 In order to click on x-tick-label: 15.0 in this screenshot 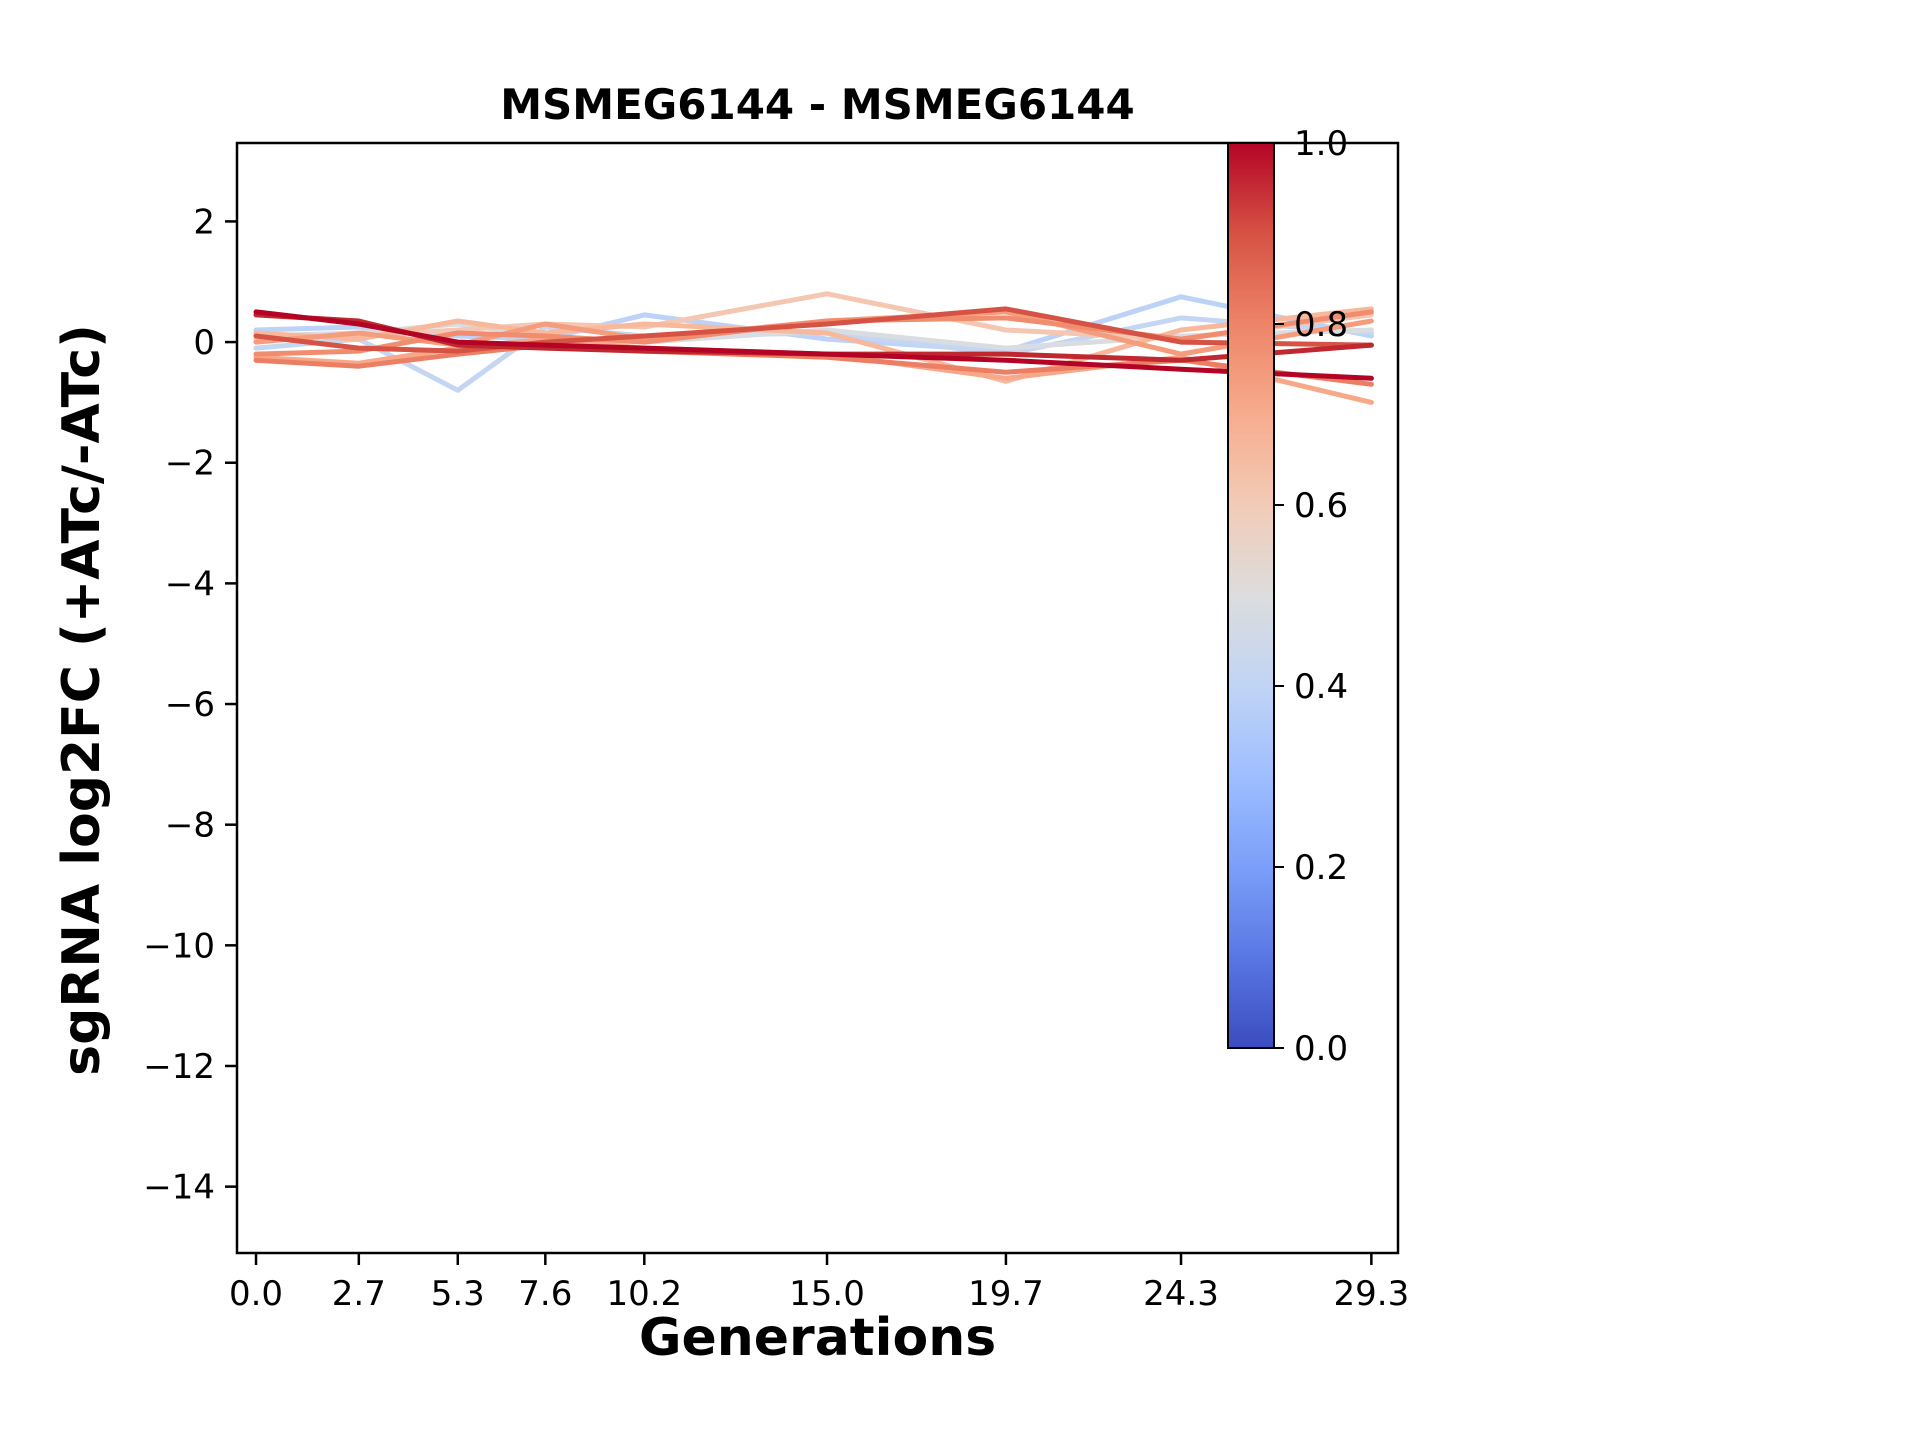, I will do `click(827, 1294)`.